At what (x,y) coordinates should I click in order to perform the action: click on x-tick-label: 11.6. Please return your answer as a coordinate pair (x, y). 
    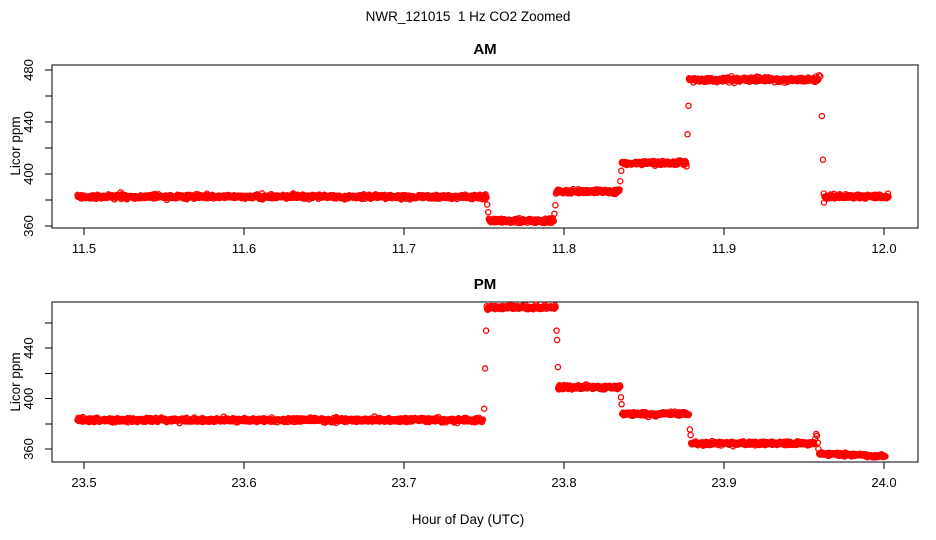
    Looking at the image, I should click on (244, 248).